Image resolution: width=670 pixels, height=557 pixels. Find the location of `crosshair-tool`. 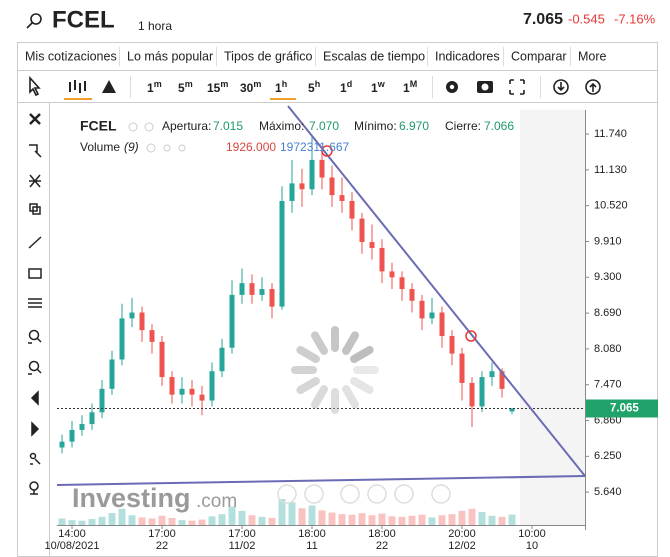

crosshair-tool is located at coordinates (35, 151).